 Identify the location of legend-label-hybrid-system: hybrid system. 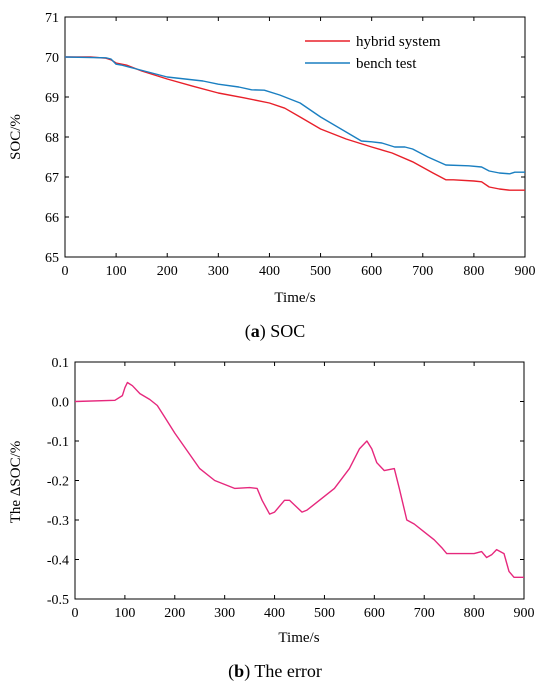
(398, 42).